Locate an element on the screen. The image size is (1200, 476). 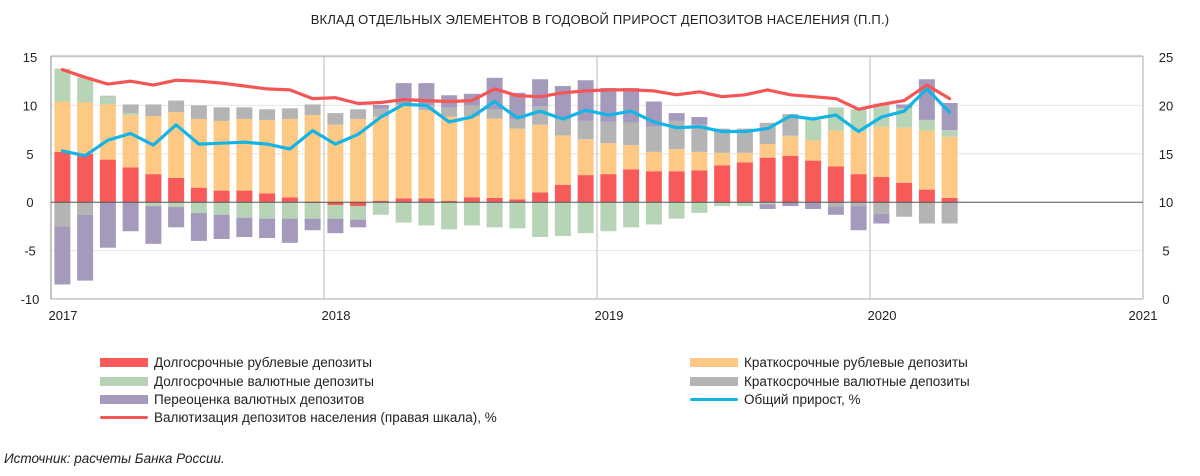
legend-line is located at coordinates (714, 399).